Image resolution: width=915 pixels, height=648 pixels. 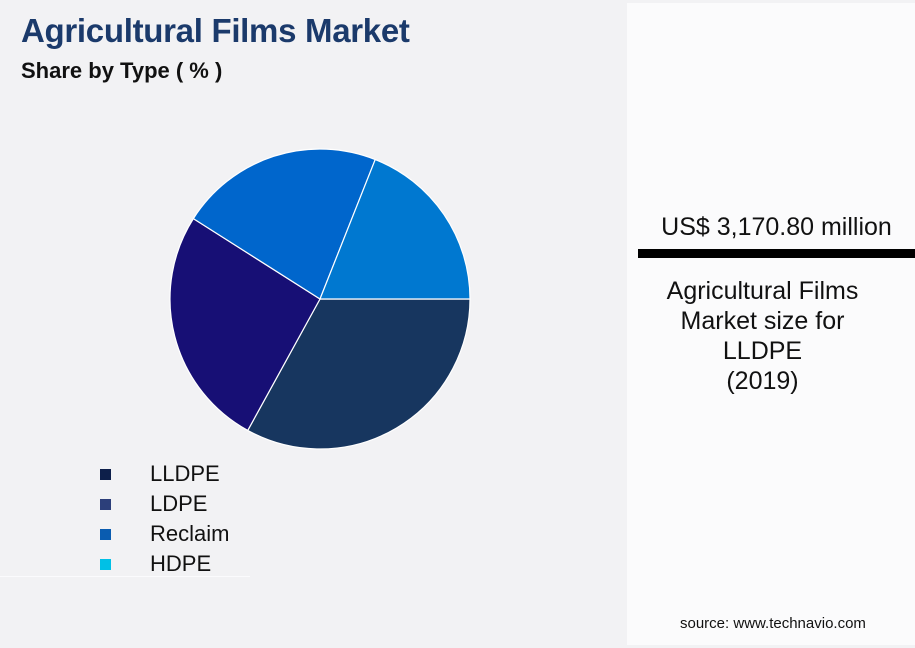 I want to click on pie-slice-reclaim, so click(x=284, y=224).